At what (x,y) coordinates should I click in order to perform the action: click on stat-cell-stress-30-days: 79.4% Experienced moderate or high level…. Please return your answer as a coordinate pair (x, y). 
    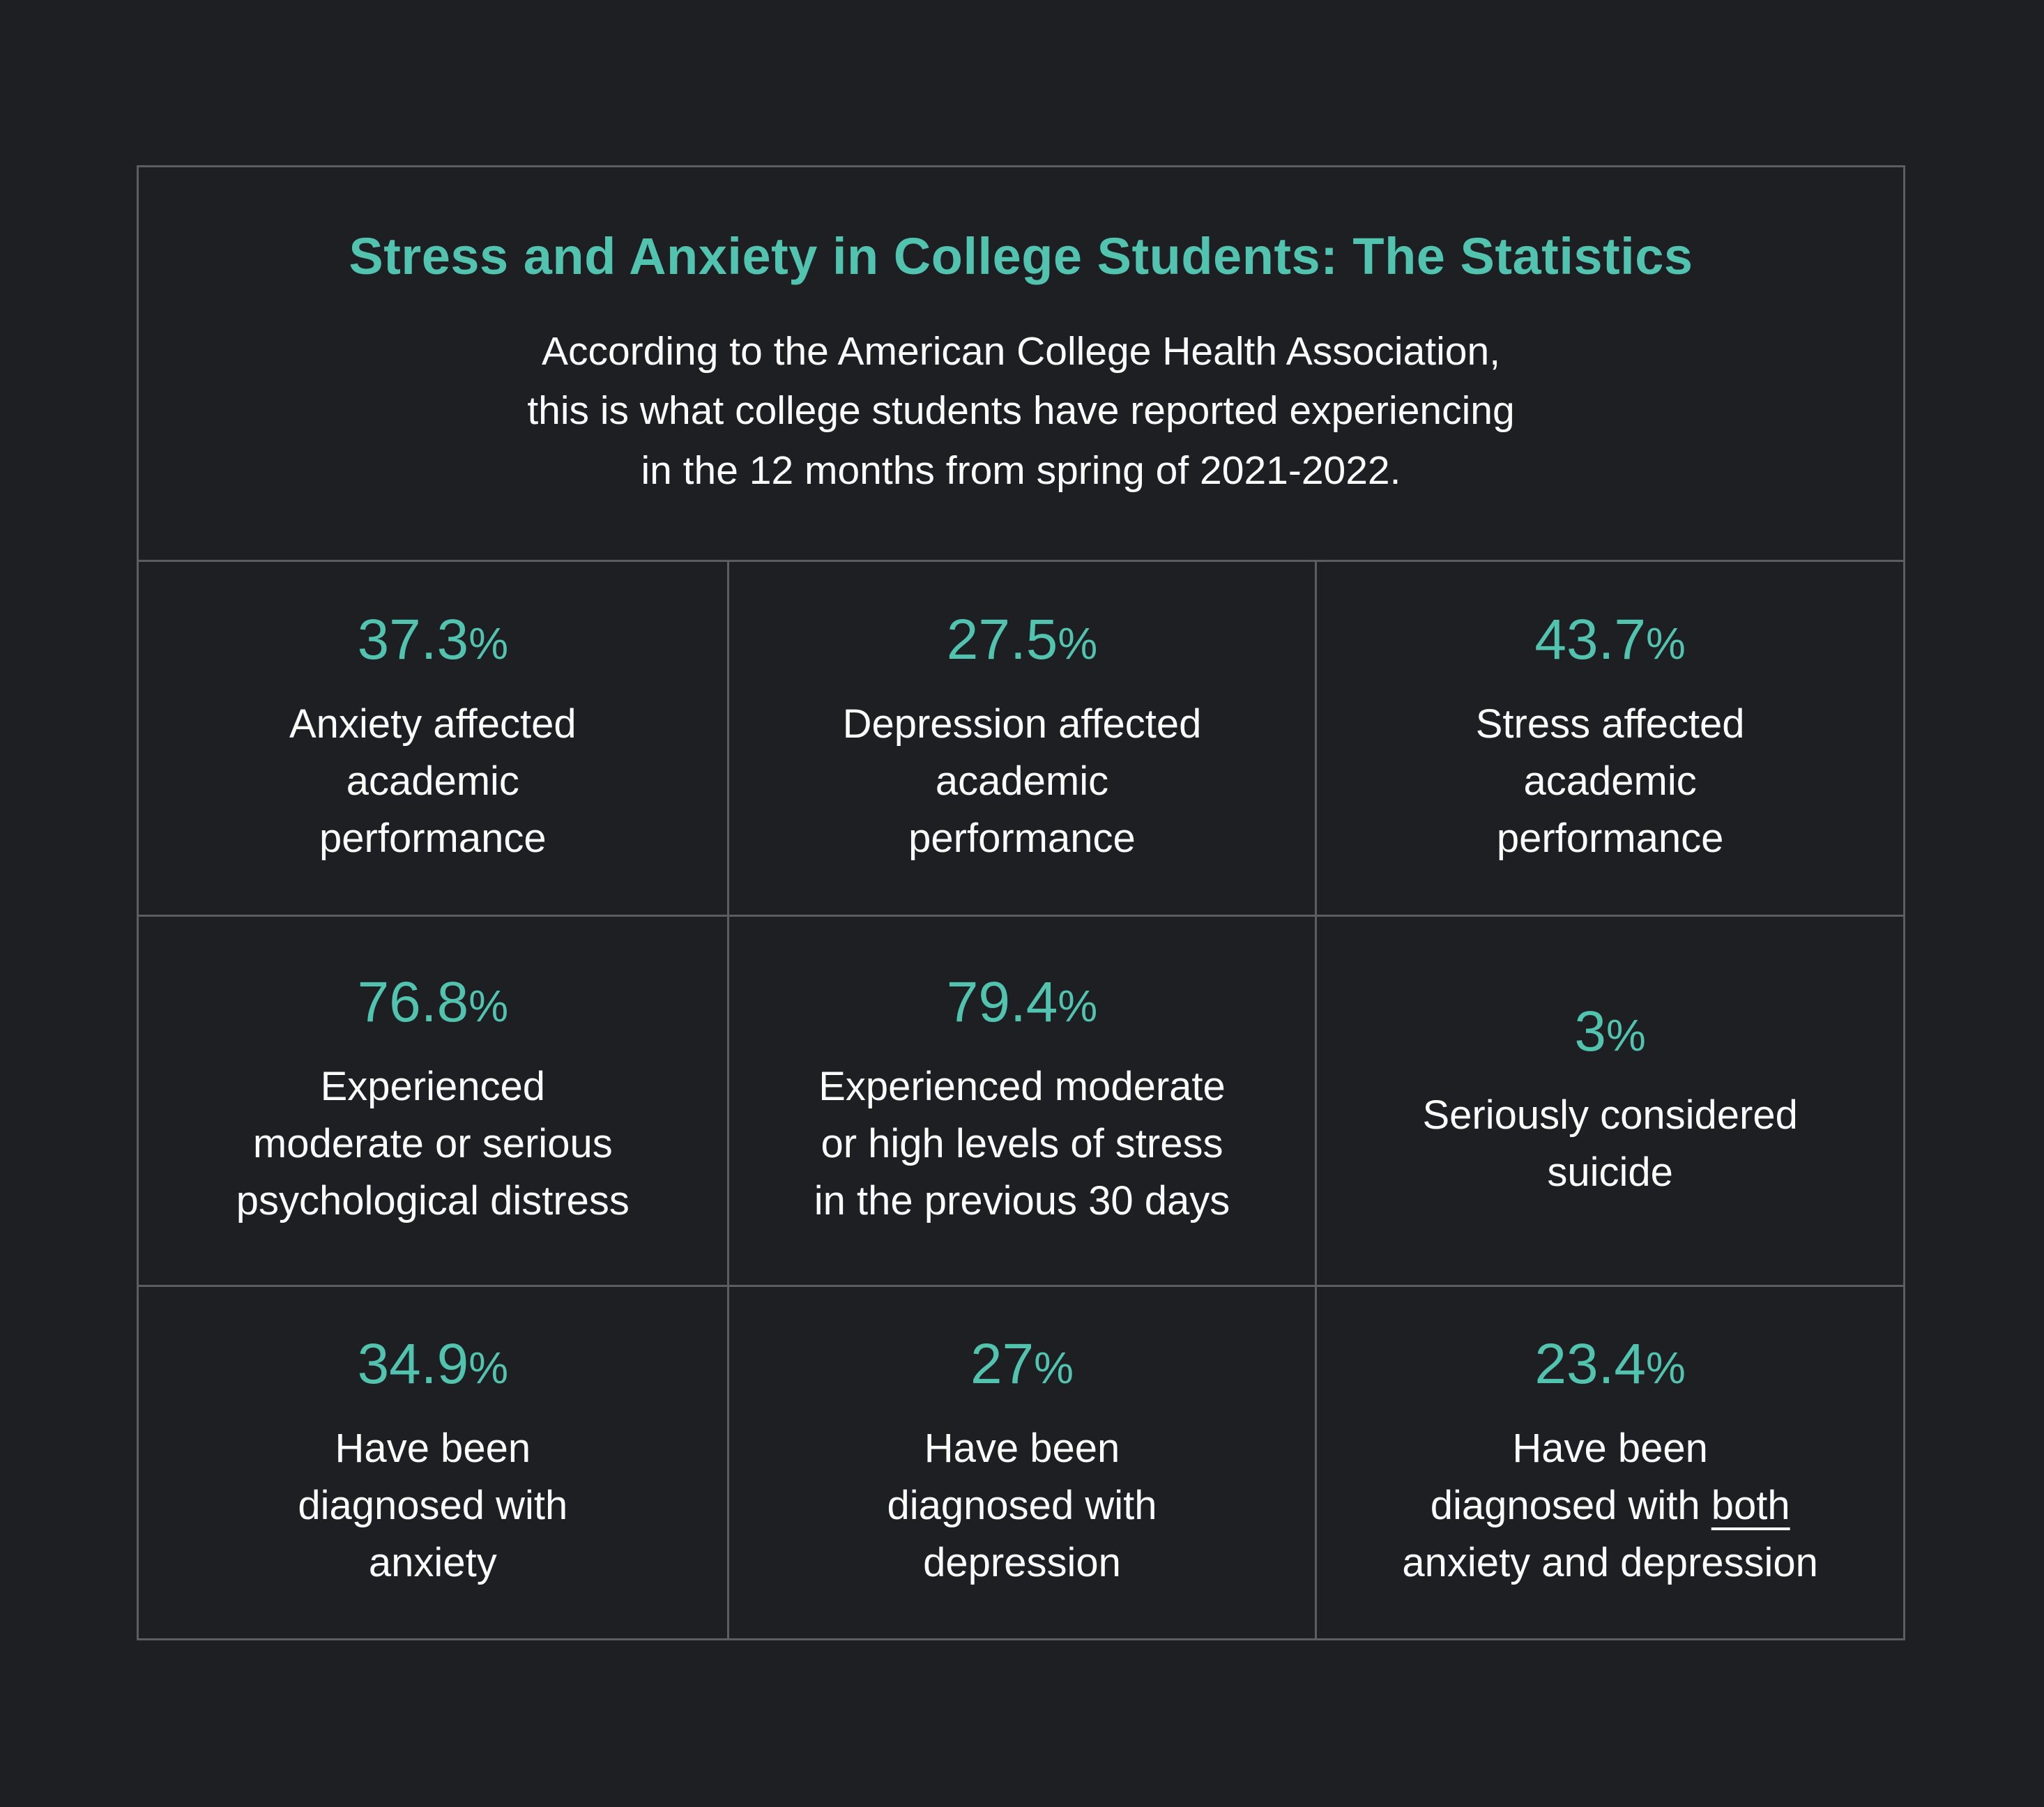
    Looking at the image, I should click on (1021, 1100).